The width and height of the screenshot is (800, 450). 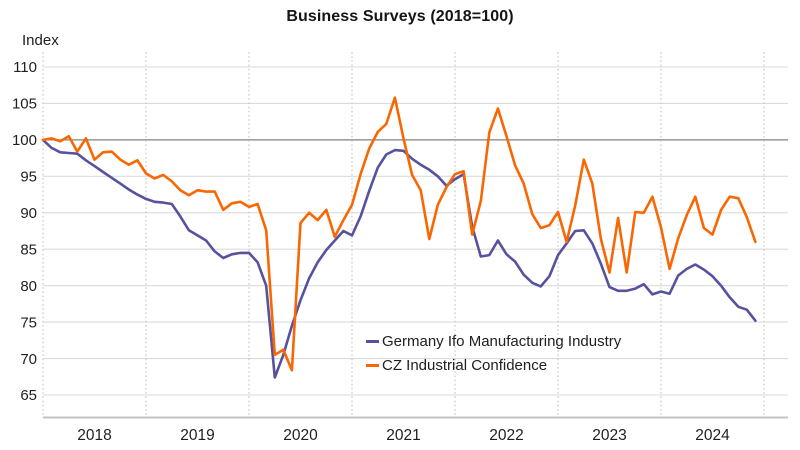 What do you see at coordinates (197, 435) in the screenshot?
I see `x-tick-label: 2019` at bounding box center [197, 435].